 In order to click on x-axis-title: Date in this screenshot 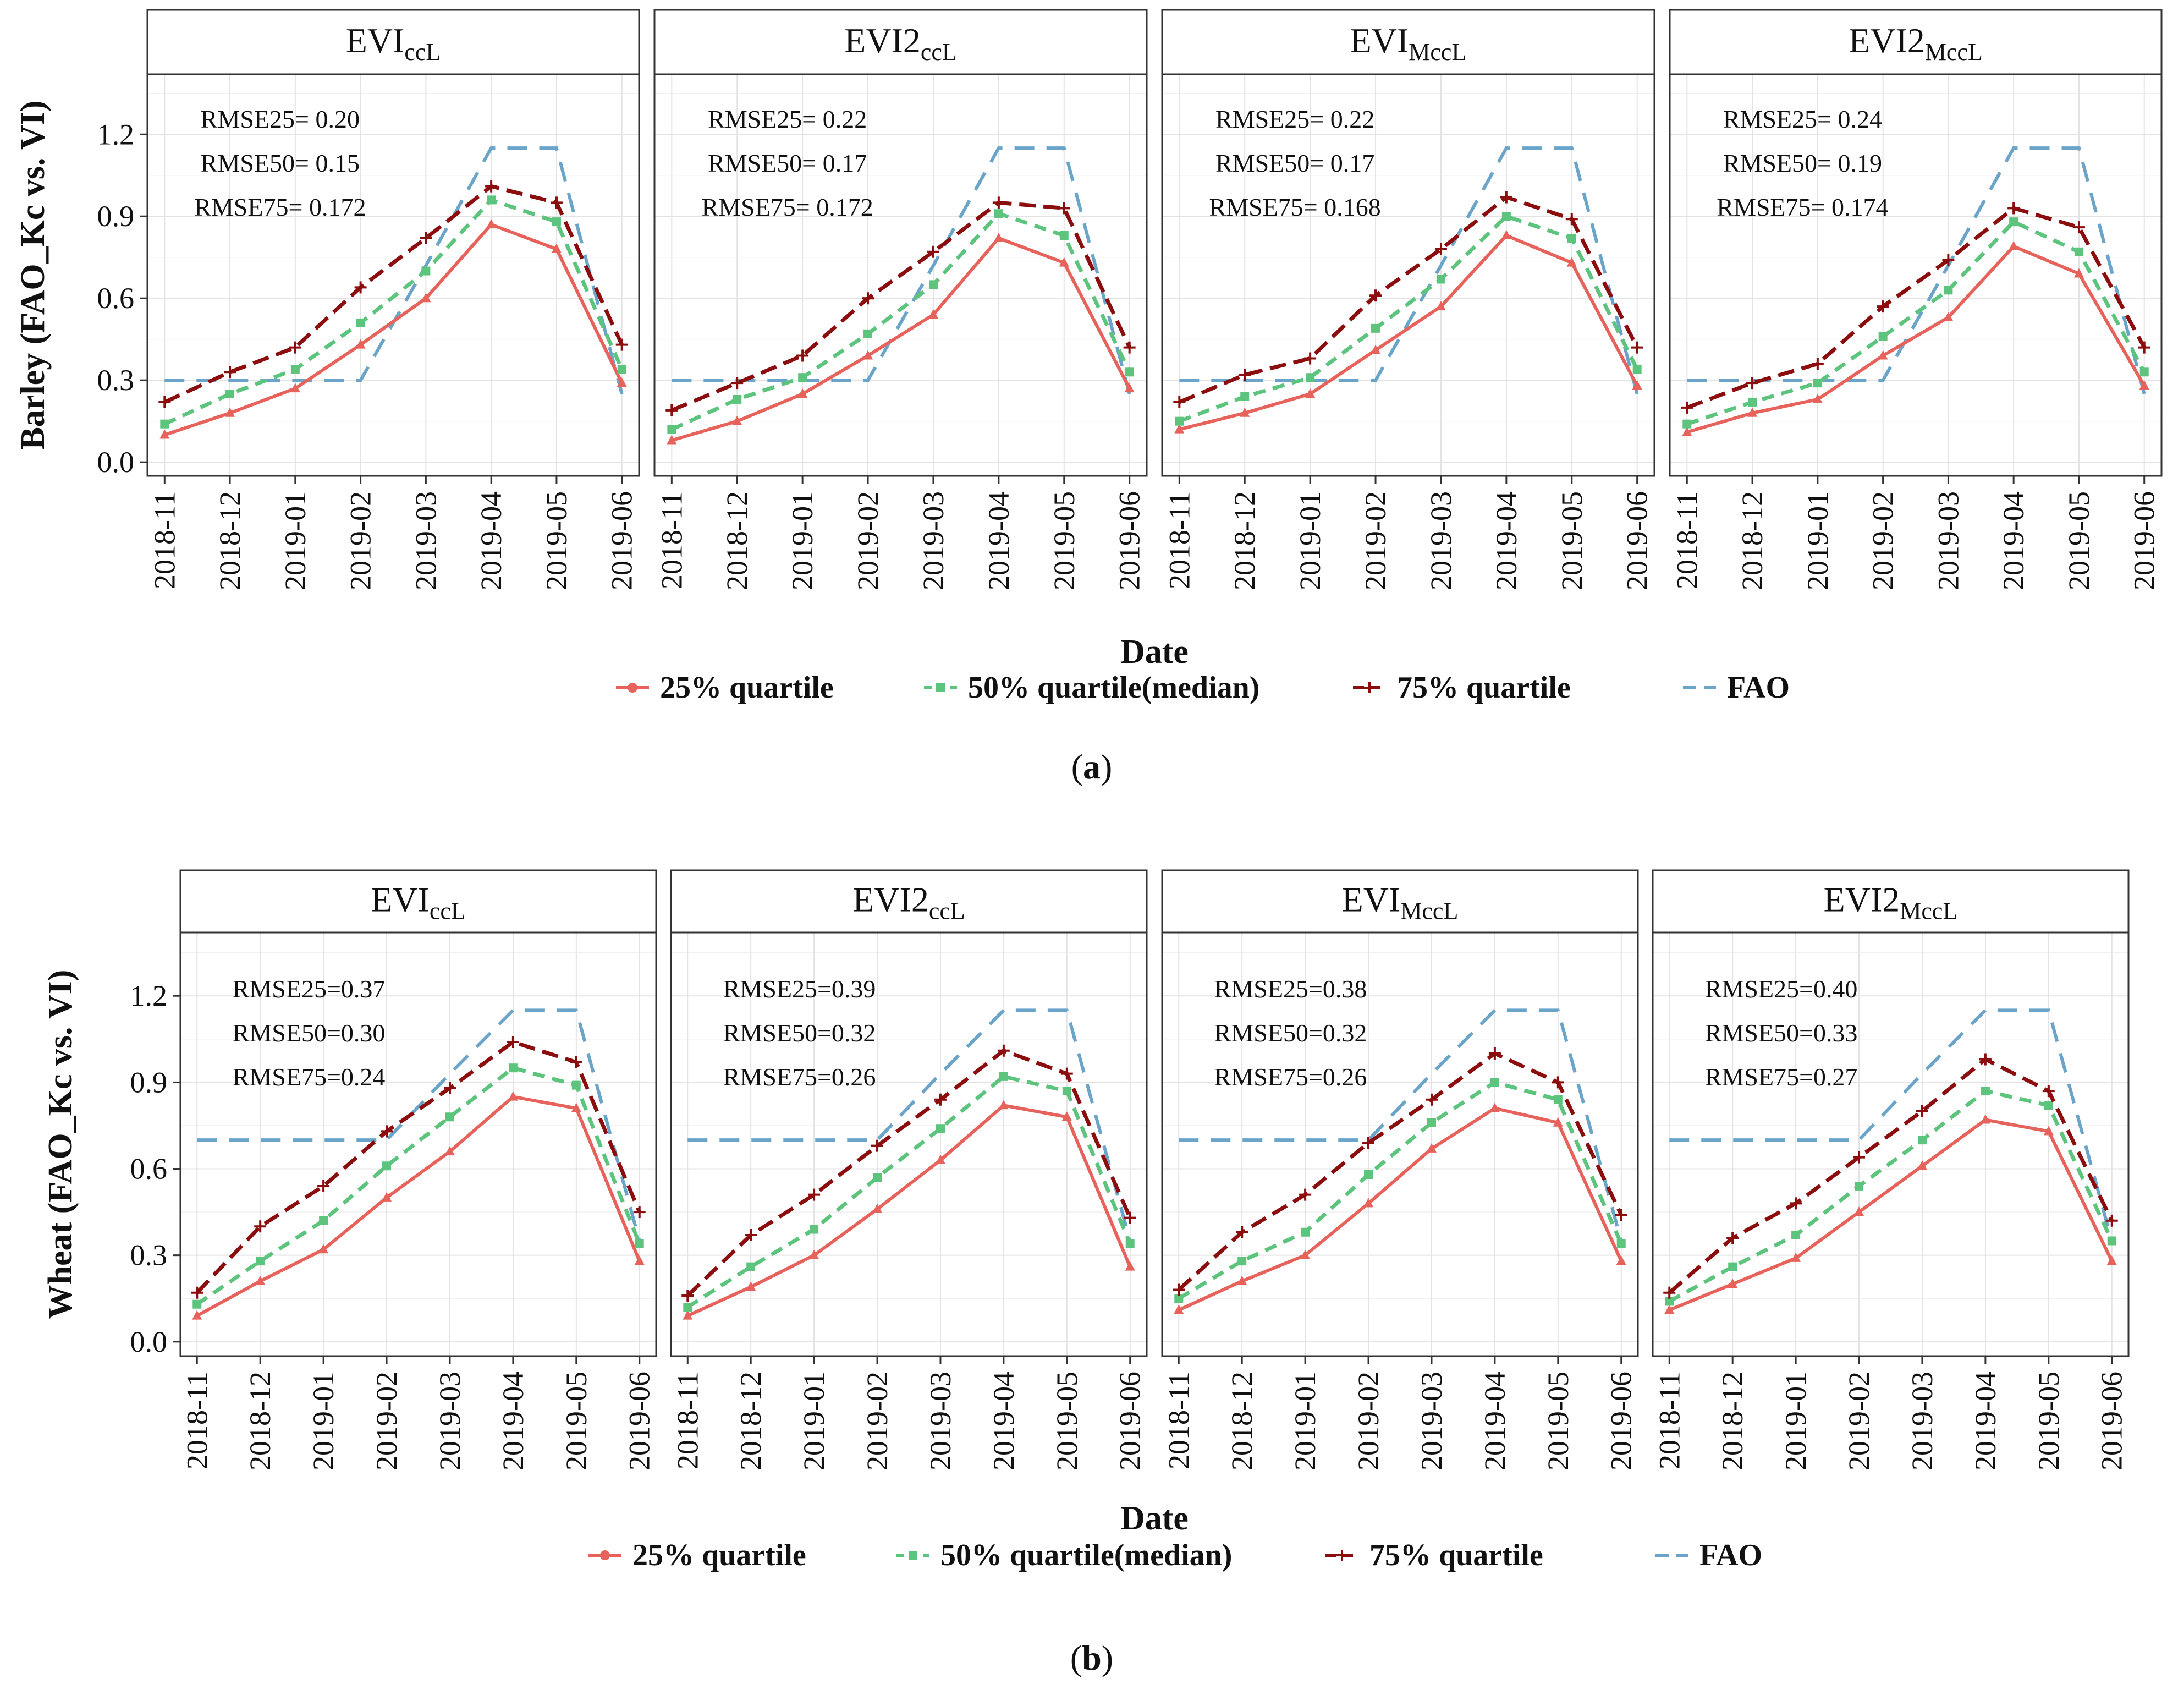, I will do `click(1154, 652)`.